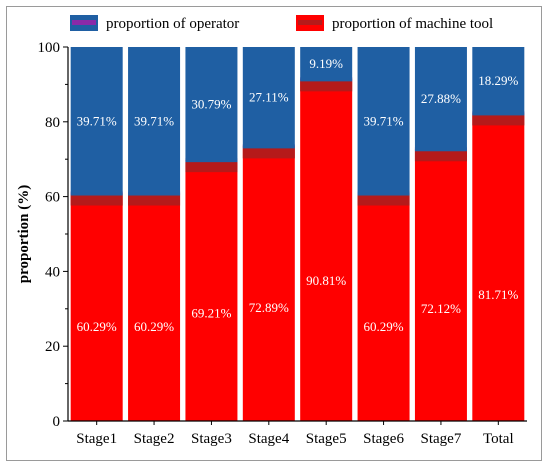 Image resolution: width=550 pixels, height=469 pixels. Describe the element at coordinates (211, 312) in the screenshot. I see `data-label-machine-tool-stage3: 69.21%` at that location.